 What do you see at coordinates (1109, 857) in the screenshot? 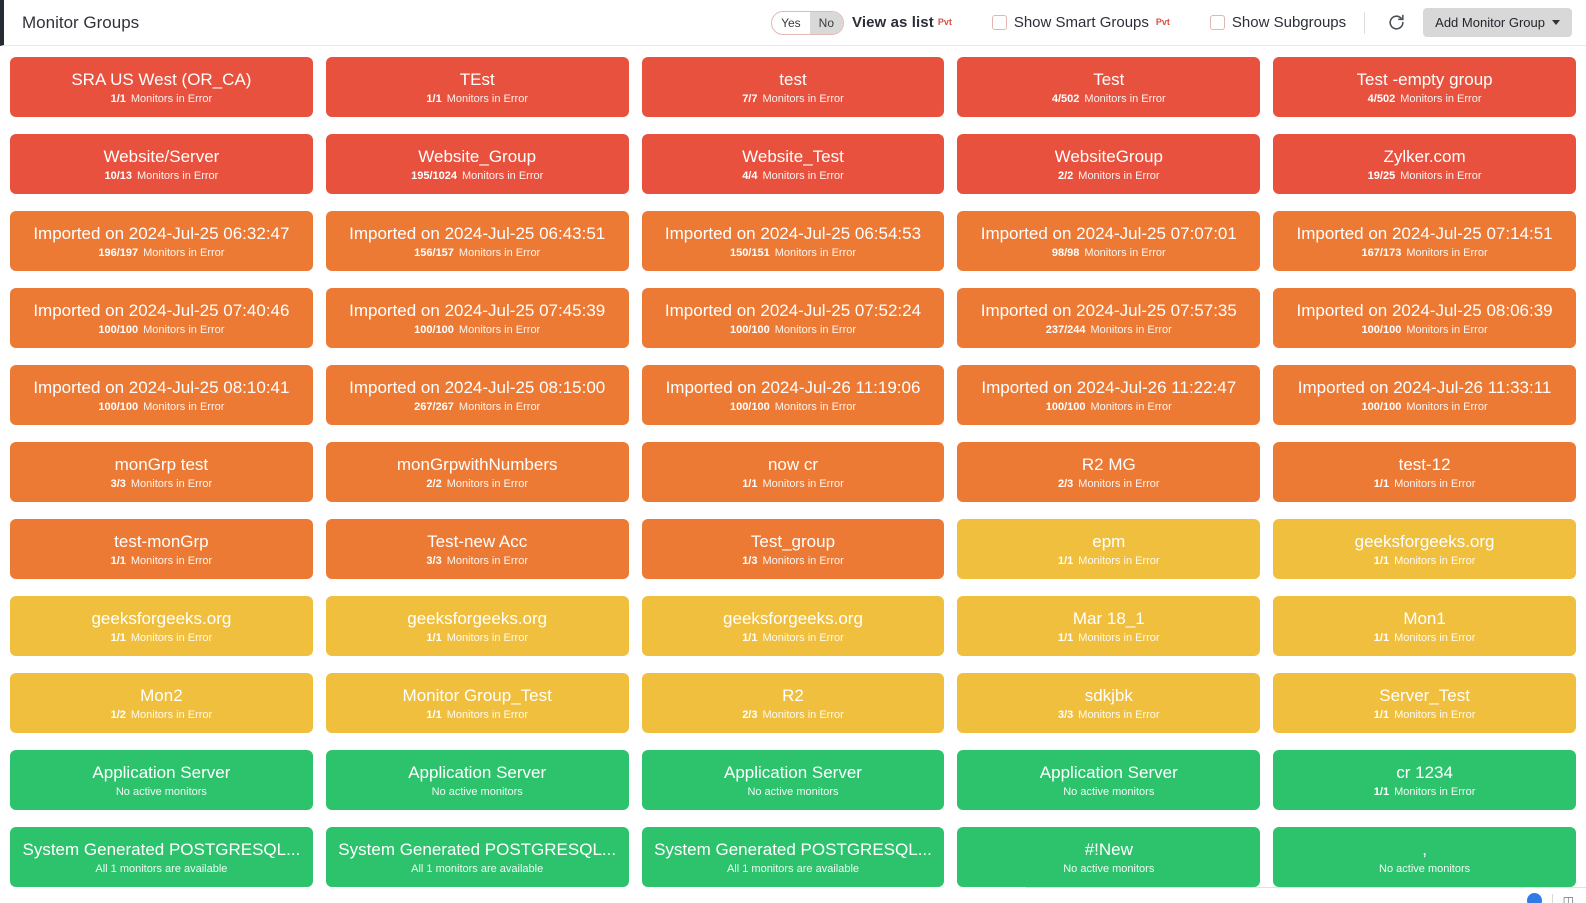
I see `monitor-group-tile: #!New No active monitors` at bounding box center [1109, 857].